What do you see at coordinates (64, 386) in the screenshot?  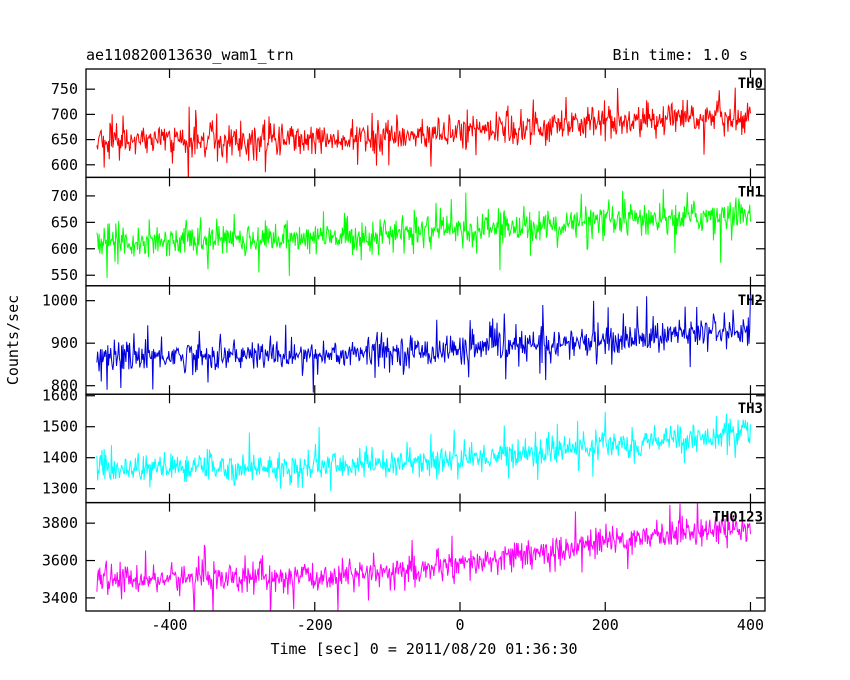 I see `y-tick-label: 800` at bounding box center [64, 386].